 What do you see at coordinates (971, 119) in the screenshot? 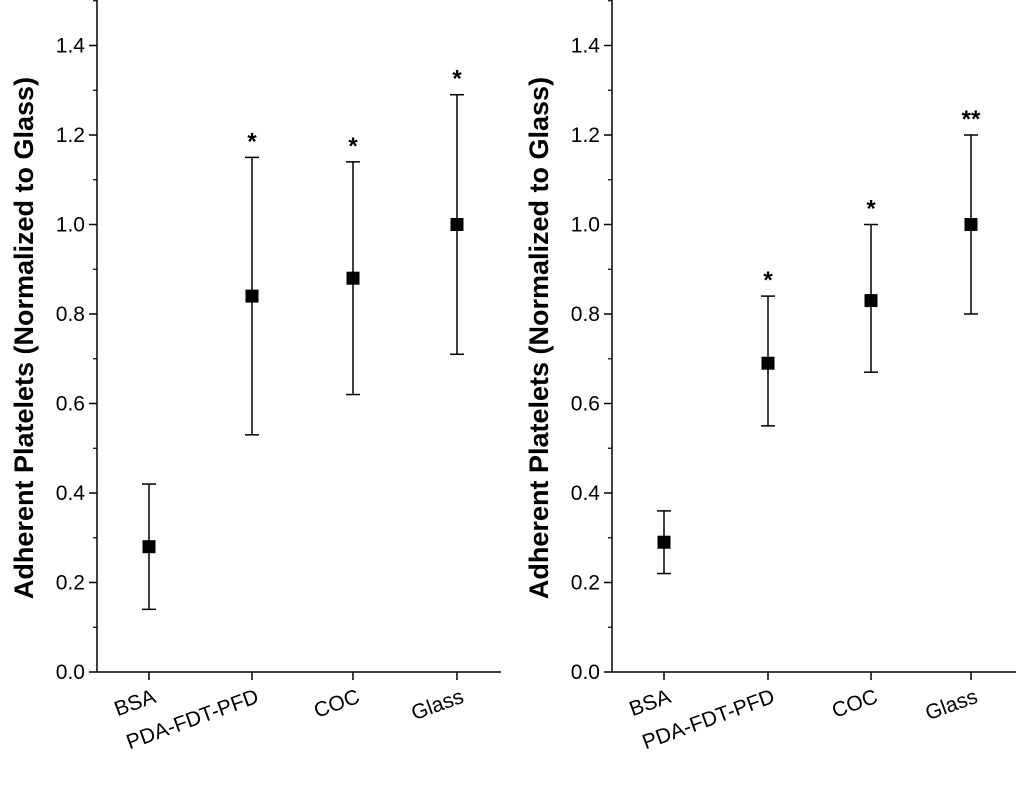
I see `significance-marker: **` at bounding box center [971, 119].